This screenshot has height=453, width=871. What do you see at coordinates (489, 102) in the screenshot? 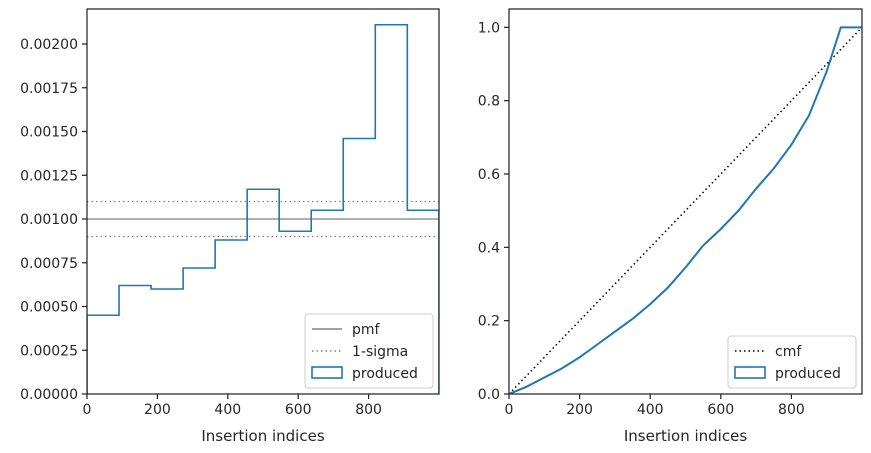
I see `y-tick-label: 0.8` at bounding box center [489, 102].